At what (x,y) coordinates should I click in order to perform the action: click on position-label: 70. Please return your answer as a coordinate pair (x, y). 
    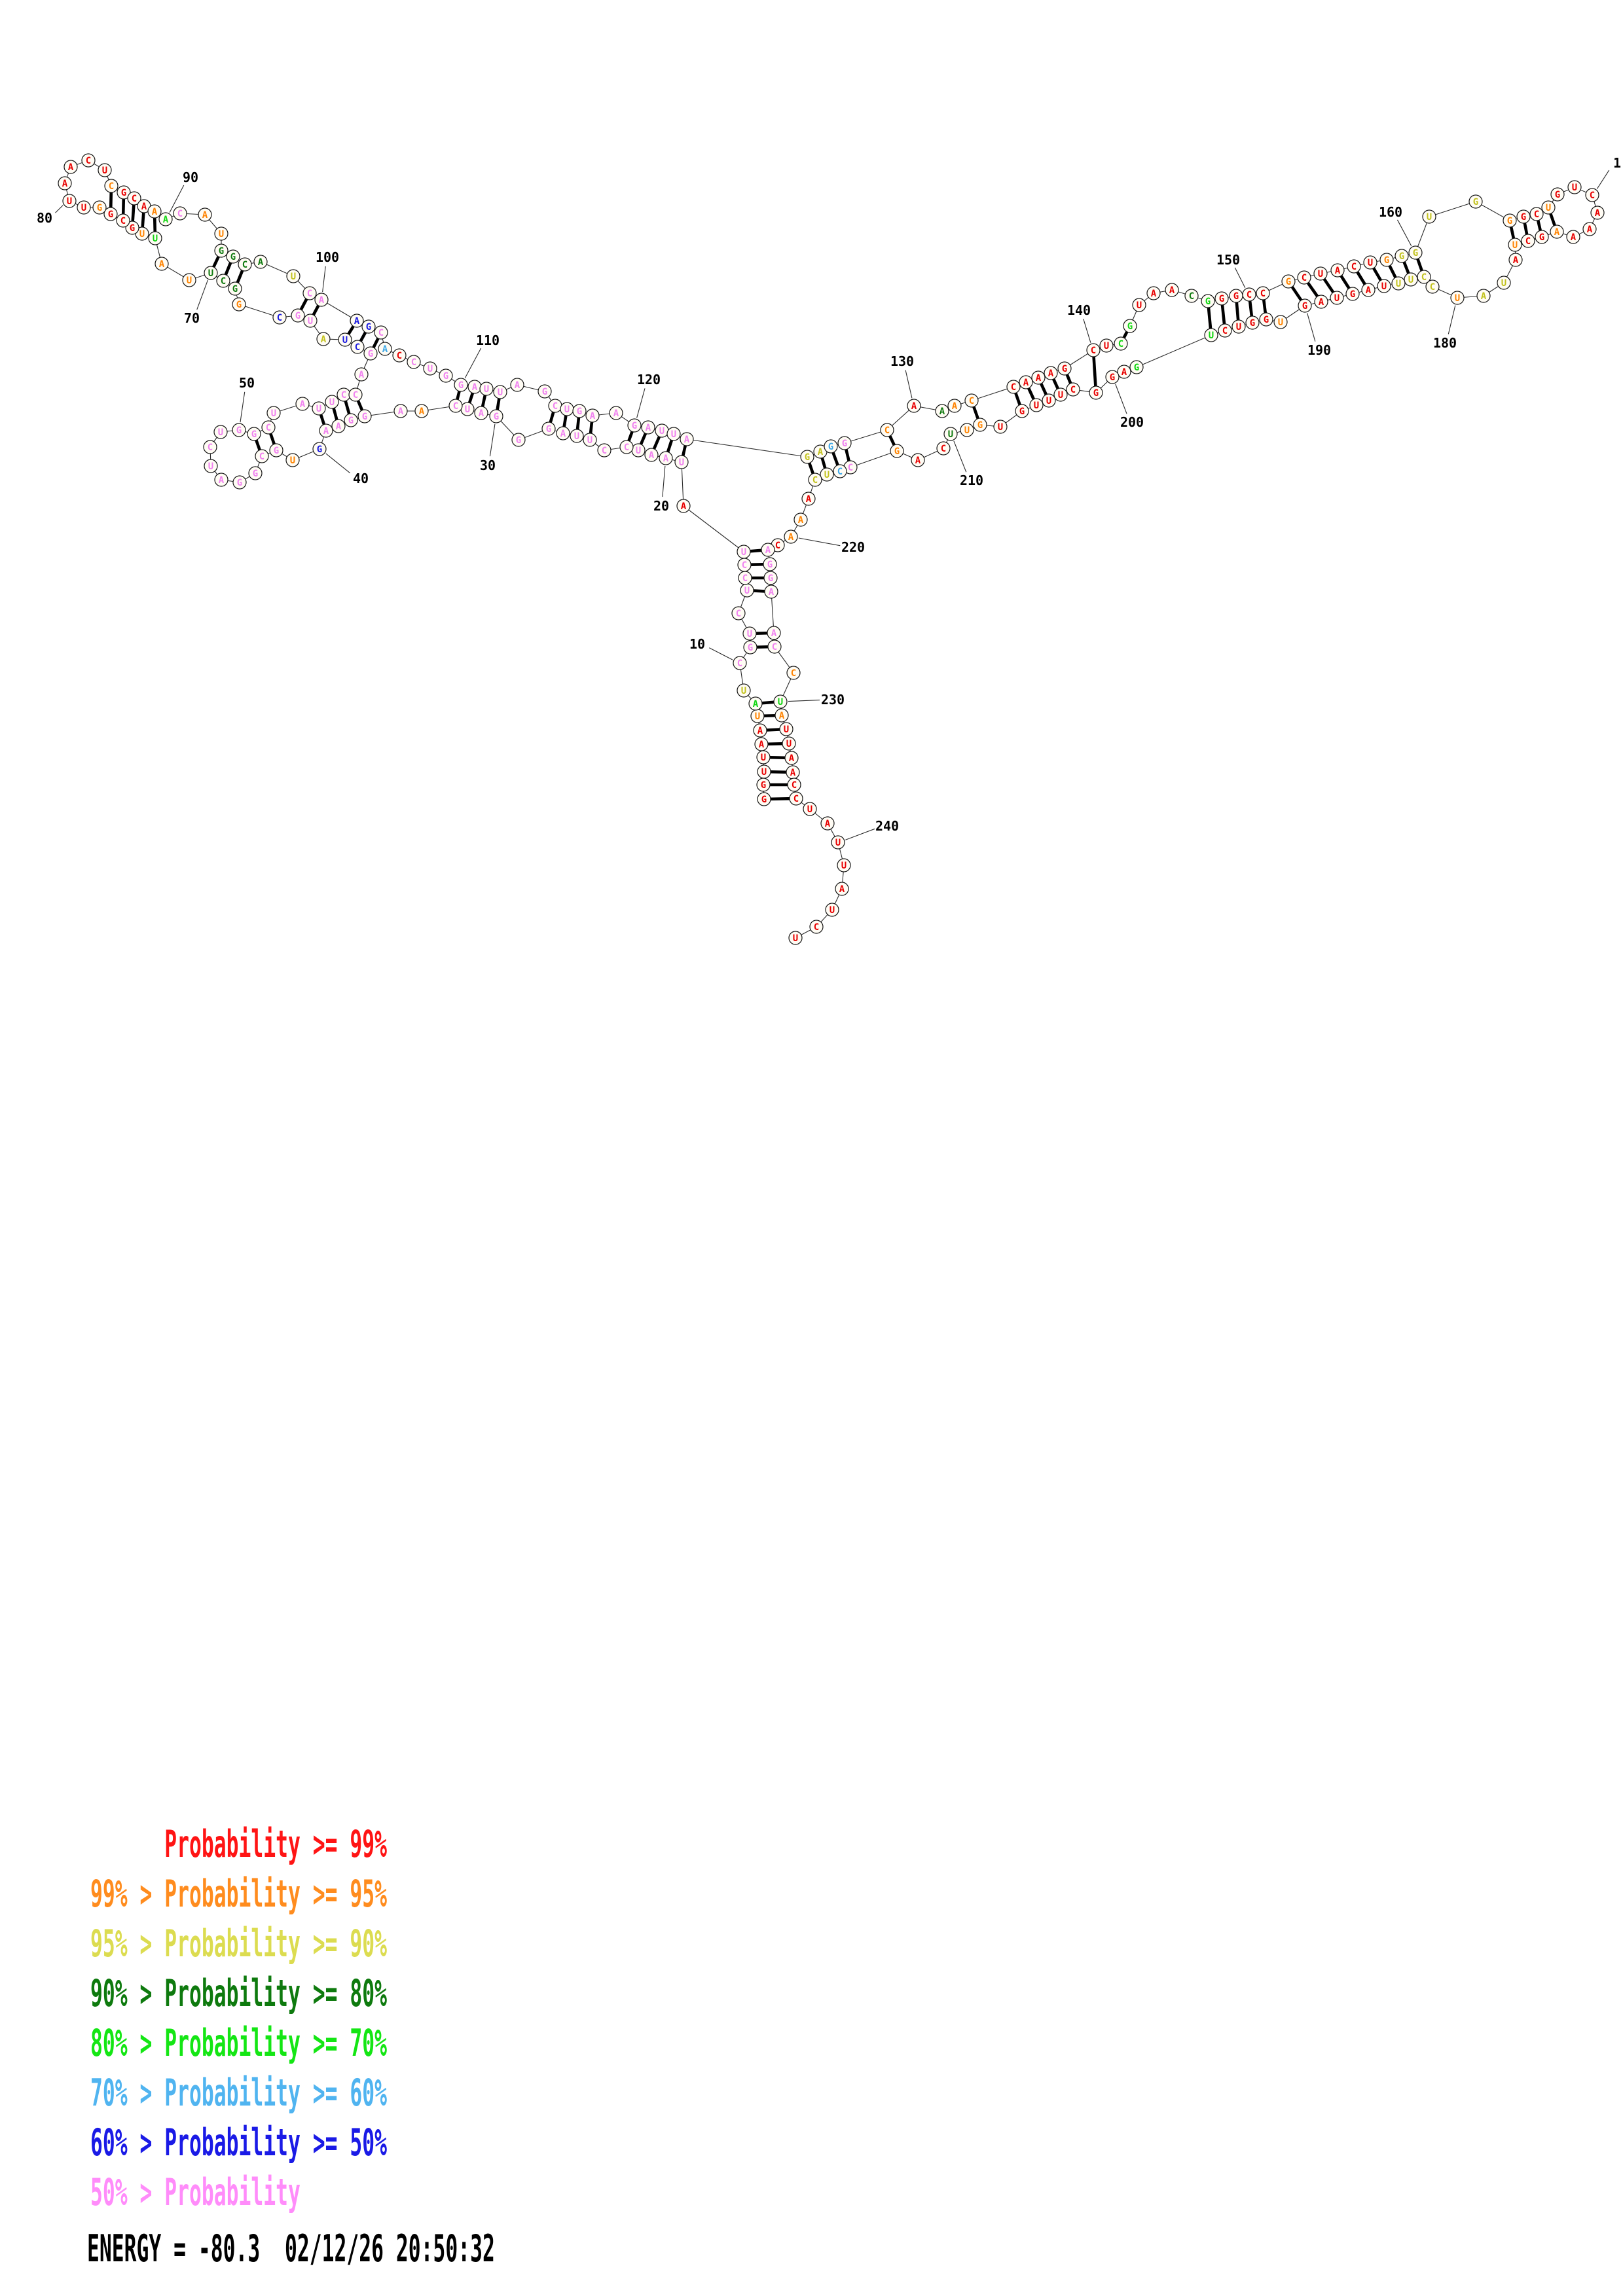
    Looking at the image, I should click on (192, 318).